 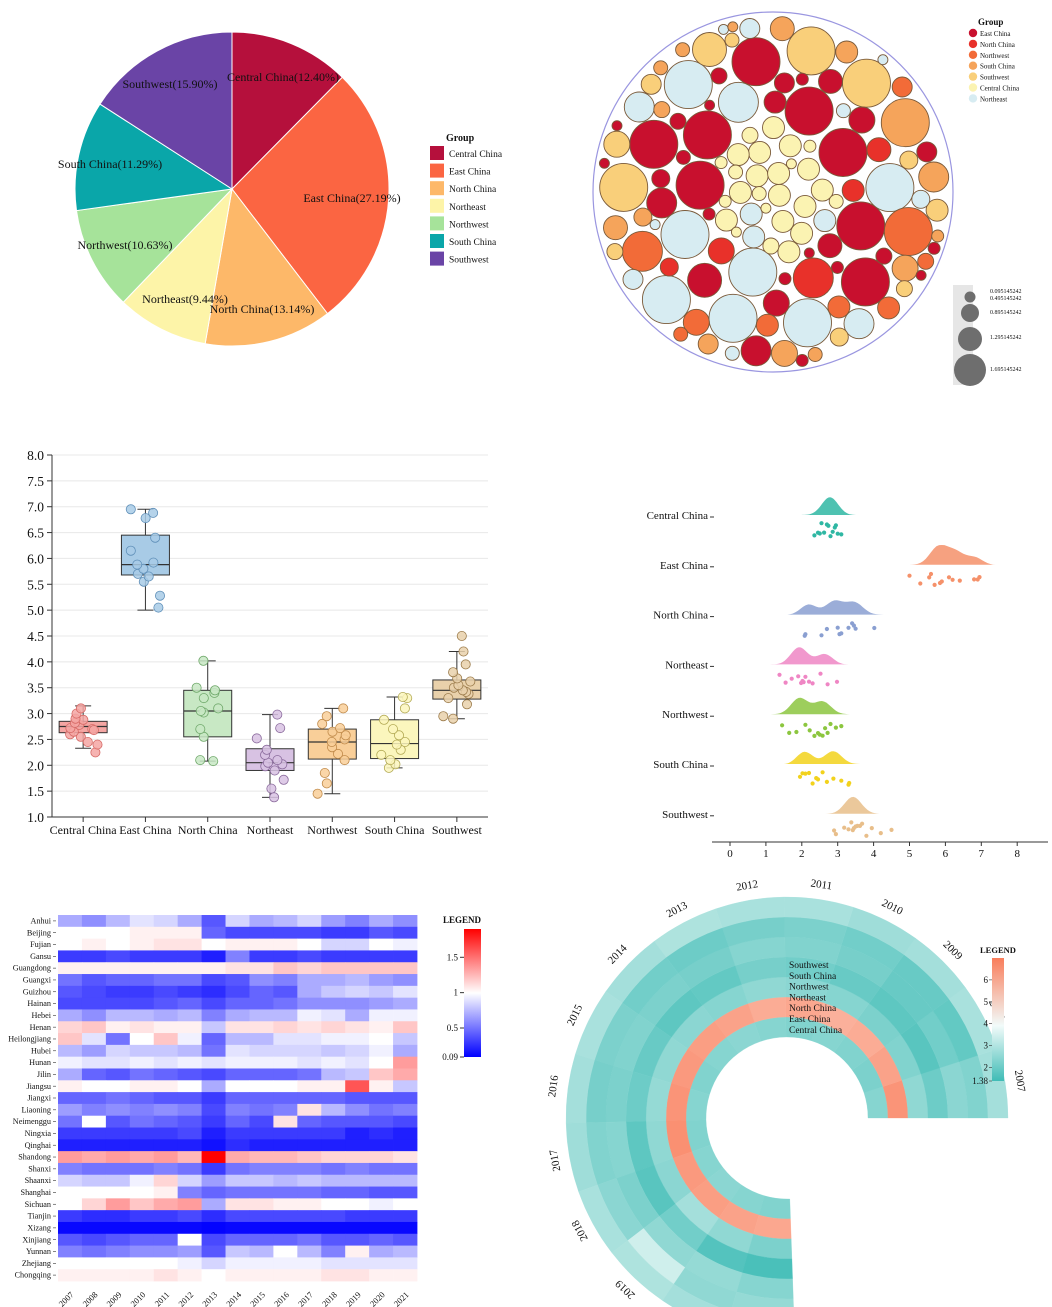 What do you see at coordinates (774, 1207) in the screenshot?
I see `ring-cell` at bounding box center [774, 1207].